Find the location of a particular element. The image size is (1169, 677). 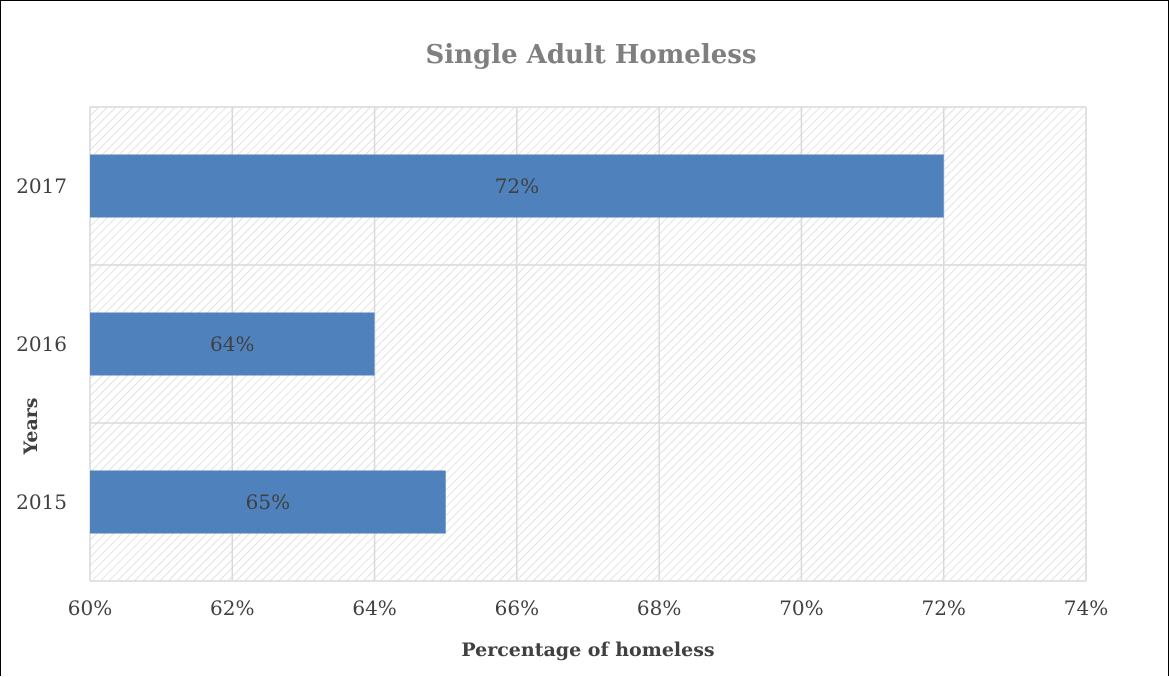

x-tick-label: 60% is located at coordinates (90, 608).